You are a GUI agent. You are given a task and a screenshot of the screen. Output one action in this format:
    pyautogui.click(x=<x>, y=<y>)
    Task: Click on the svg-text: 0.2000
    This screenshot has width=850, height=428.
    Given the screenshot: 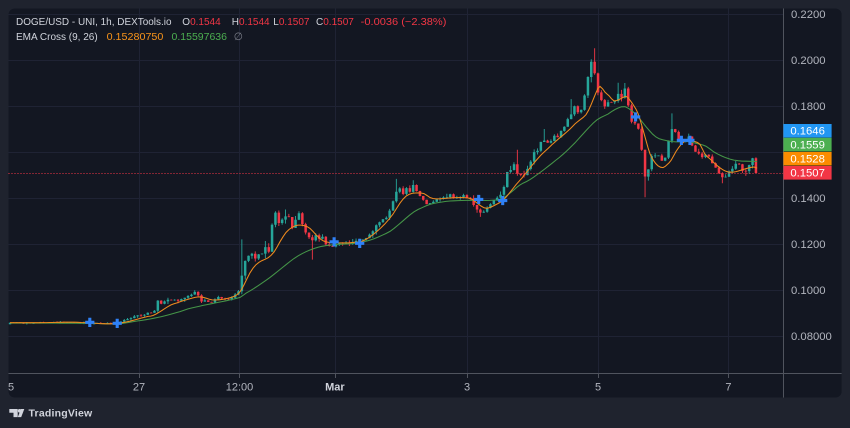 What is the action you would take?
    pyautogui.click(x=808, y=61)
    